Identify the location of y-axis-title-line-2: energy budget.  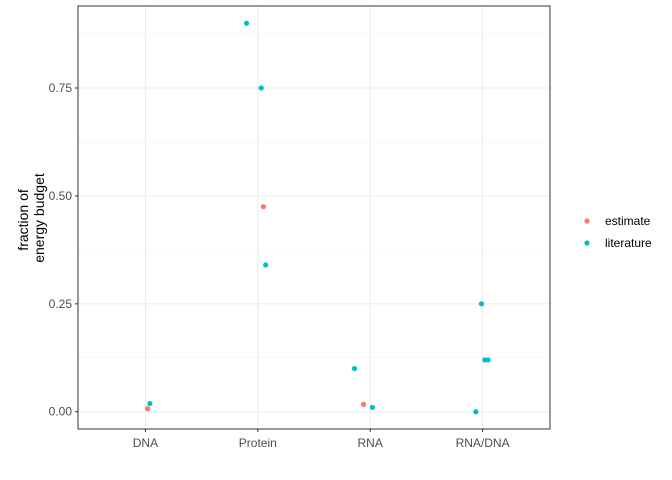
(39, 218).